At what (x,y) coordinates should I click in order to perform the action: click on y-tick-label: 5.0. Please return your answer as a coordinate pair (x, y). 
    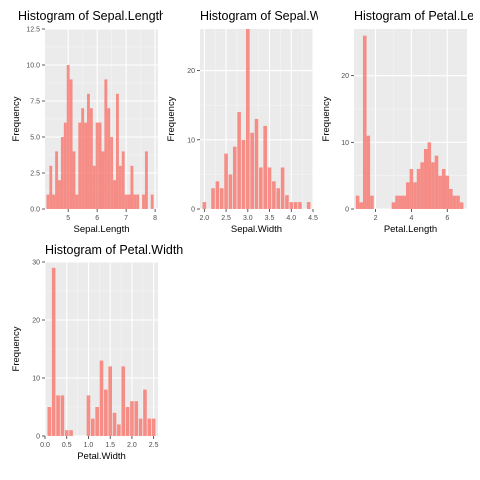
    Looking at the image, I should click on (35, 138).